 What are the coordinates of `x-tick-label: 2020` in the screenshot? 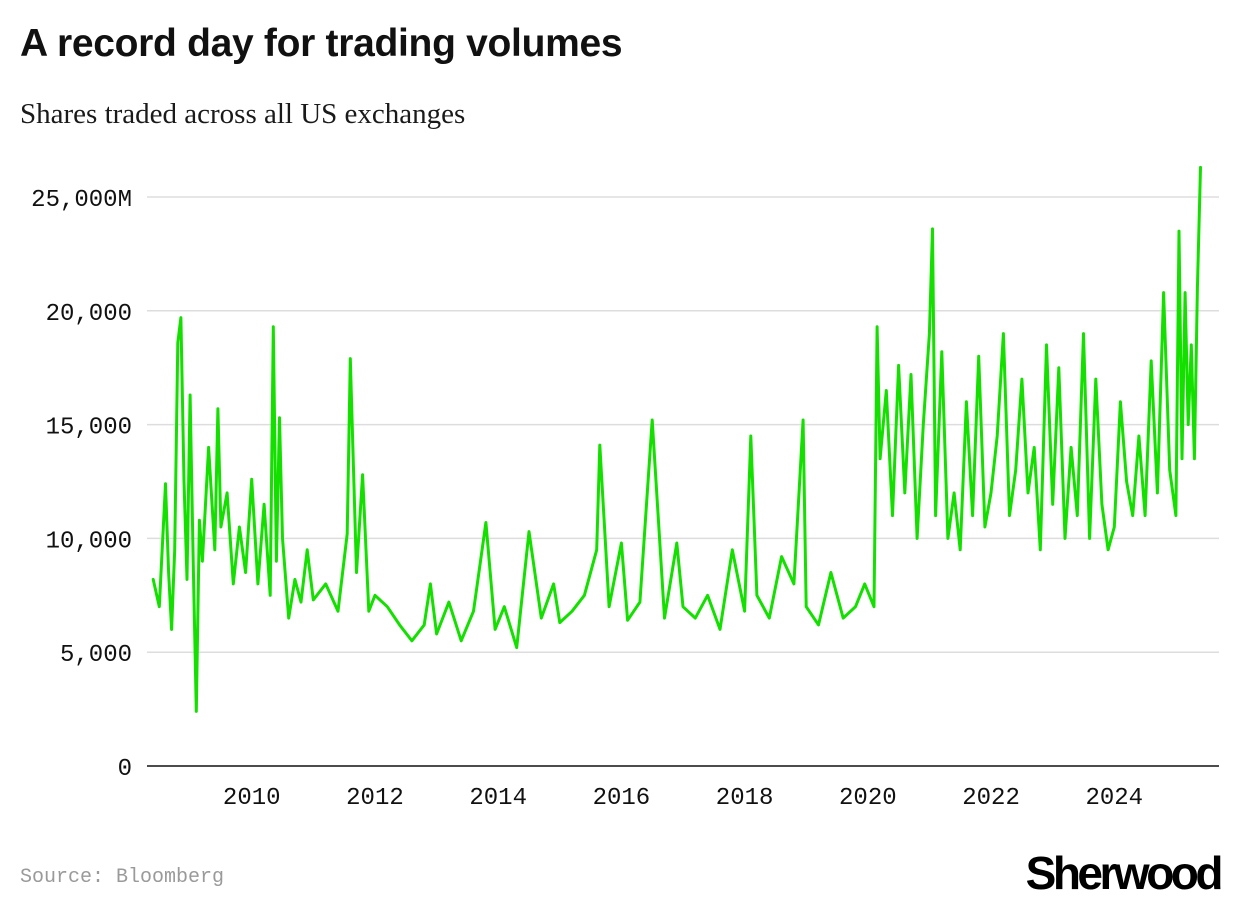 It's located at (868, 797).